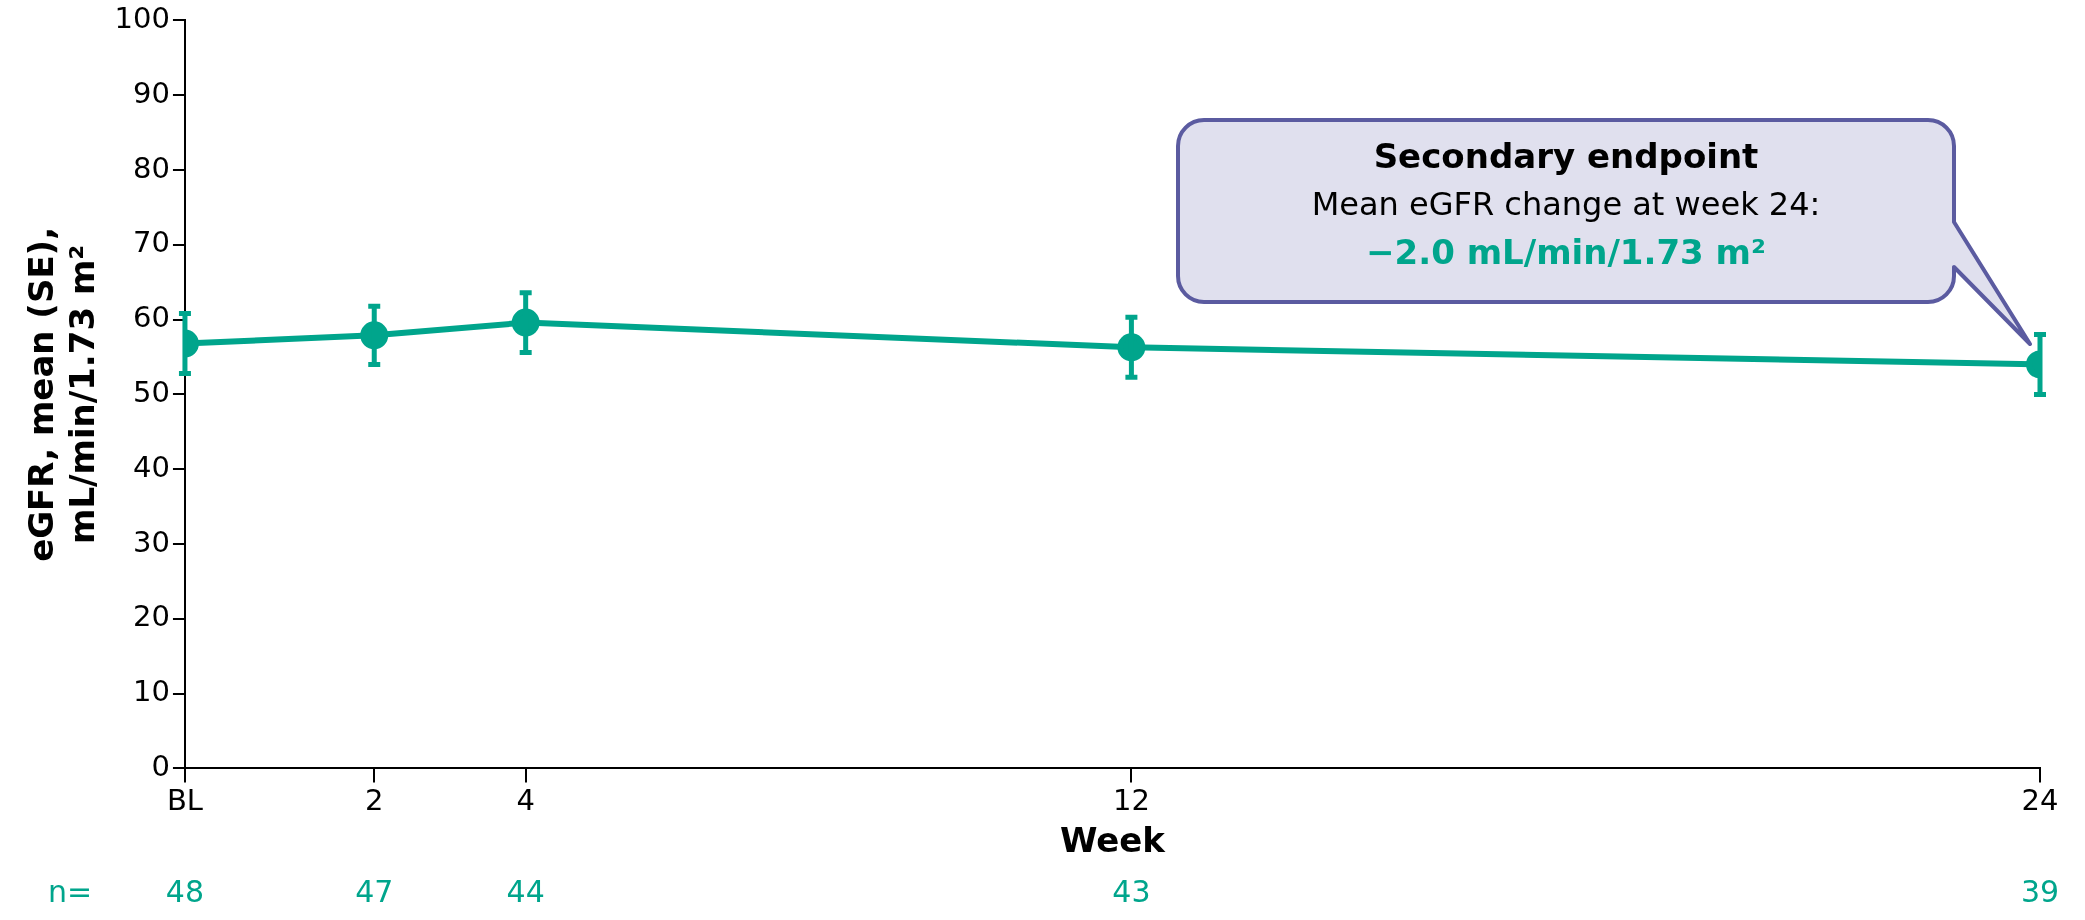  What do you see at coordinates (151, 691) in the screenshot?
I see `y-tick-label: 10` at bounding box center [151, 691].